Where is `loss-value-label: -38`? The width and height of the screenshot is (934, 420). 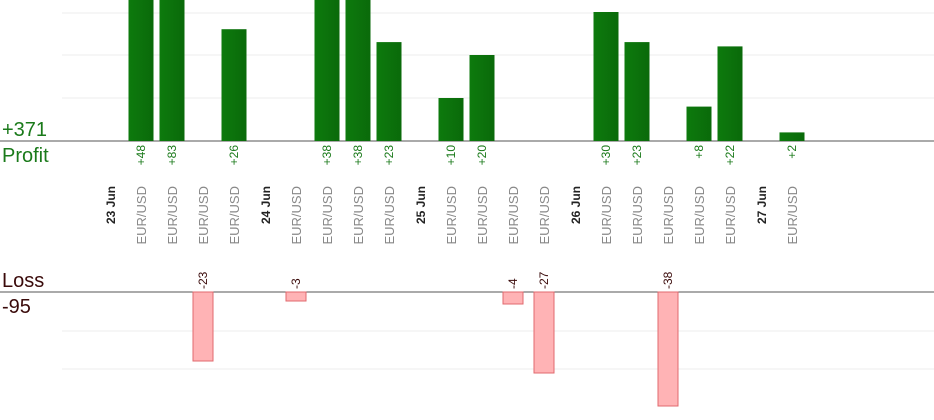
loss-value-label: -38 is located at coordinates (668, 280).